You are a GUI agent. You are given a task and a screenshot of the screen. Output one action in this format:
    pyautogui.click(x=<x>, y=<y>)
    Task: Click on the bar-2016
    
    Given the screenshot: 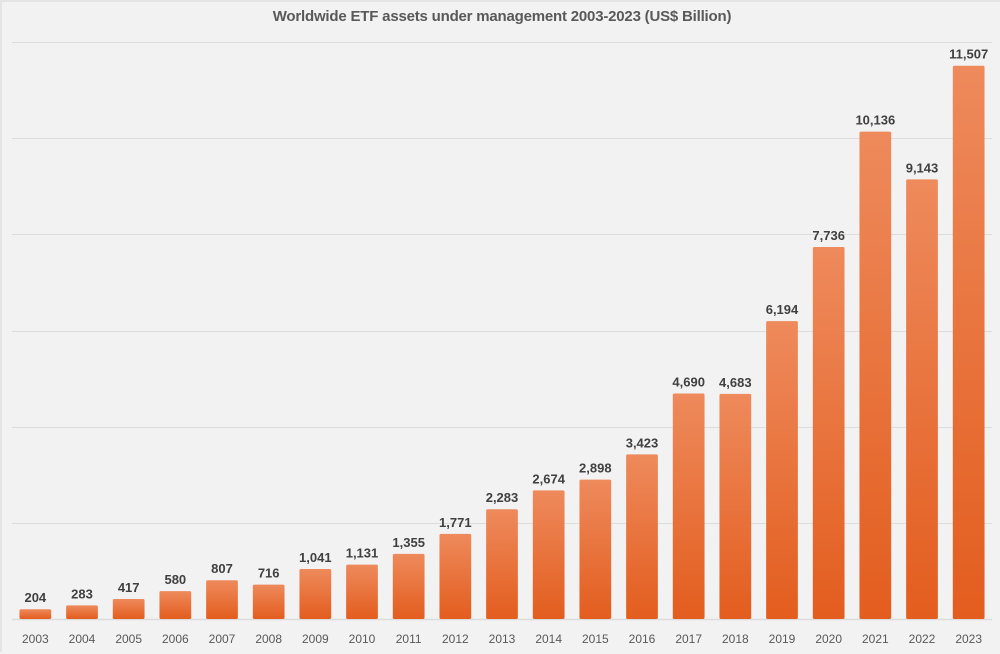 What is the action you would take?
    pyautogui.click(x=642, y=536)
    